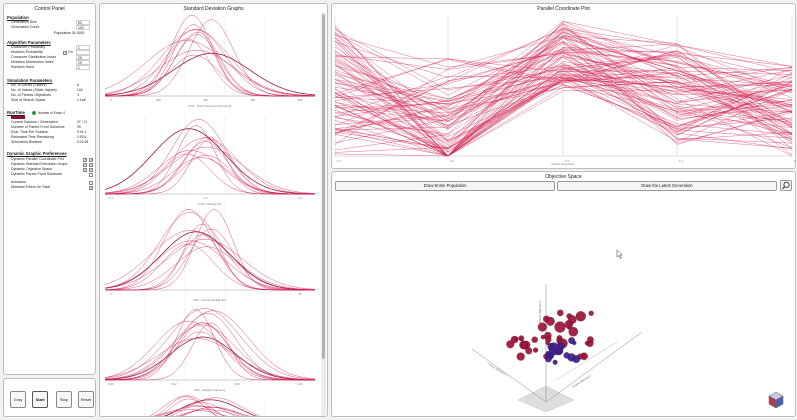 The image size is (797, 420). What do you see at coordinates (83, 22) in the screenshot?
I see `generation-size-input: 50` at bounding box center [83, 22].